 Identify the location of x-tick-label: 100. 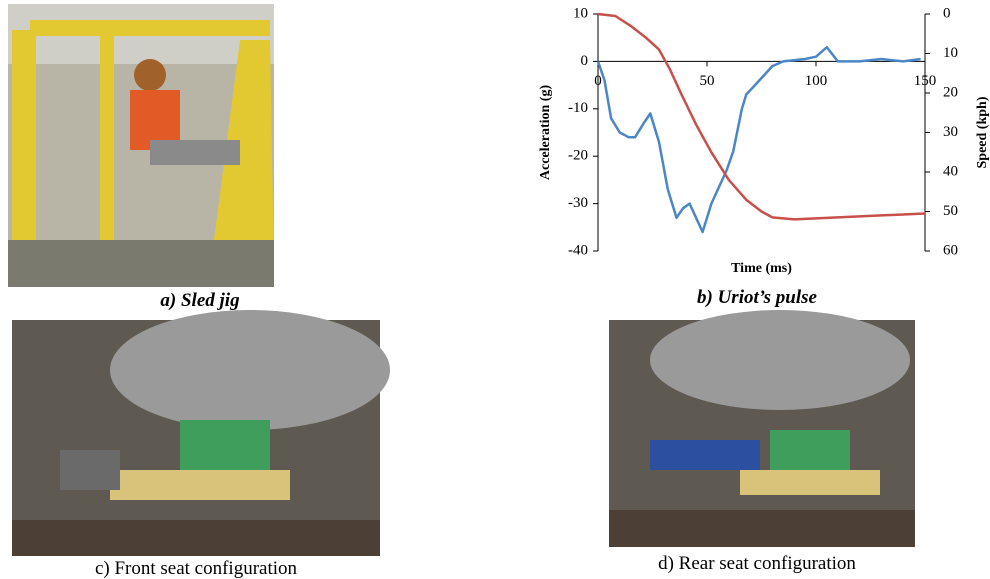
(816, 81).